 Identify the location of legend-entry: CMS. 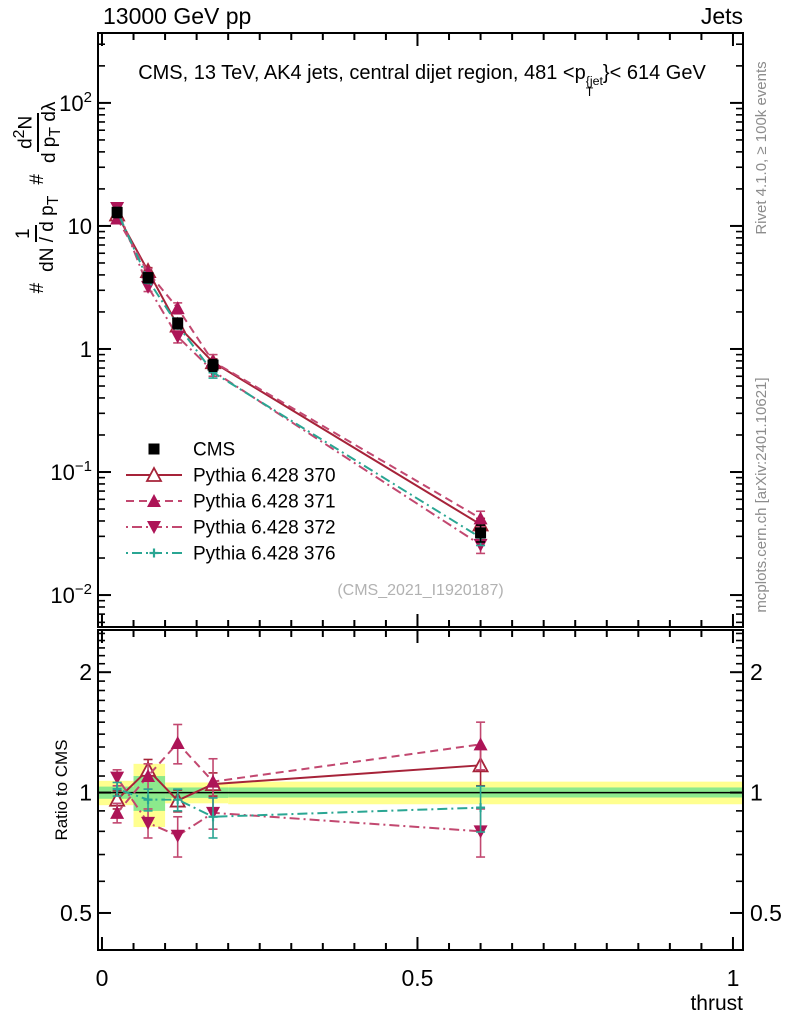
(191, 450).